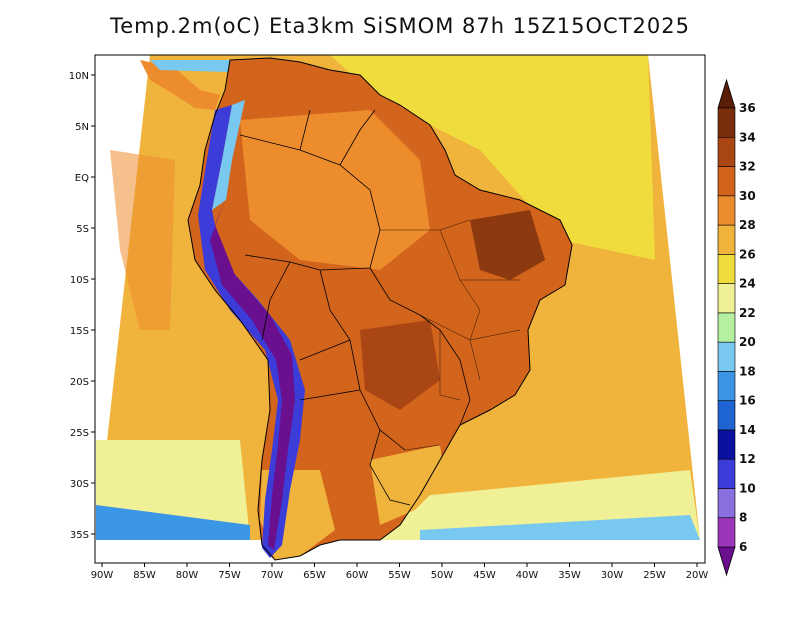 This screenshot has width=800, height=618. What do you see at coordinates (747, 225) in the screenshot?
I see `colorbar-level-label: 28` at bounding box center [747, 225].